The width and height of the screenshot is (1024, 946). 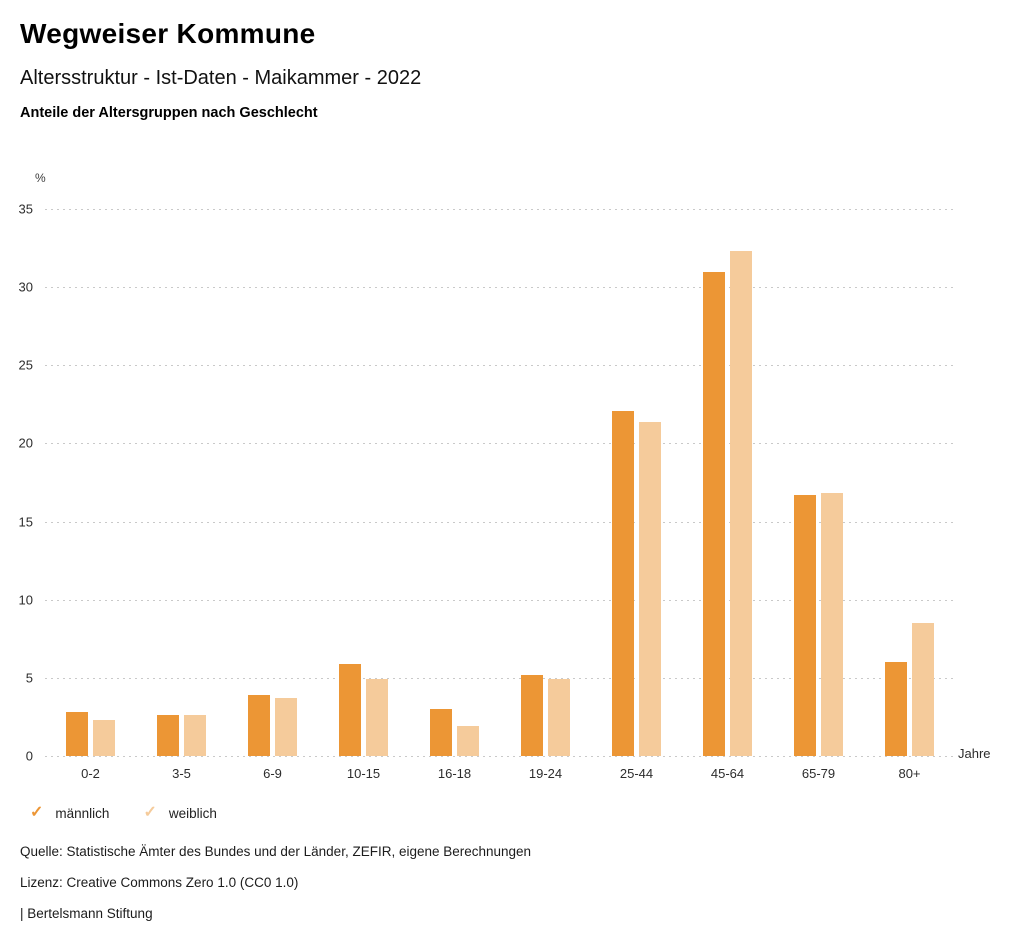 What do you see at coordinates (272, 773) in the screenshot?
I see `x-tick-label-6-9: 6-9` at bounding box center [272, 773].